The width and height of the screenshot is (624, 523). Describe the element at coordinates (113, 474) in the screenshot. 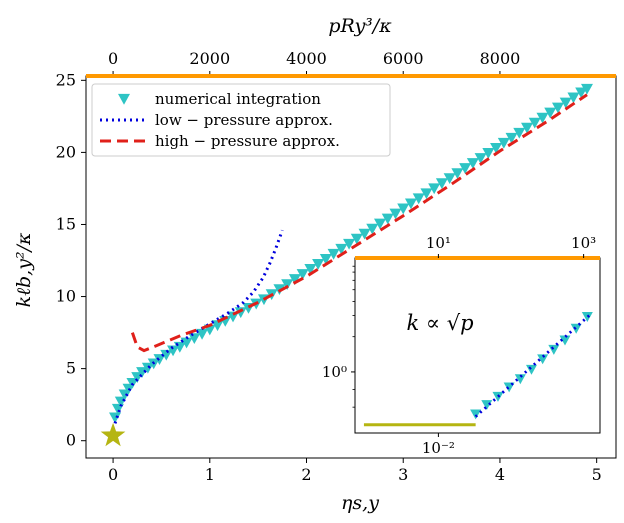

I see `x-tick-label: 0` at that location.